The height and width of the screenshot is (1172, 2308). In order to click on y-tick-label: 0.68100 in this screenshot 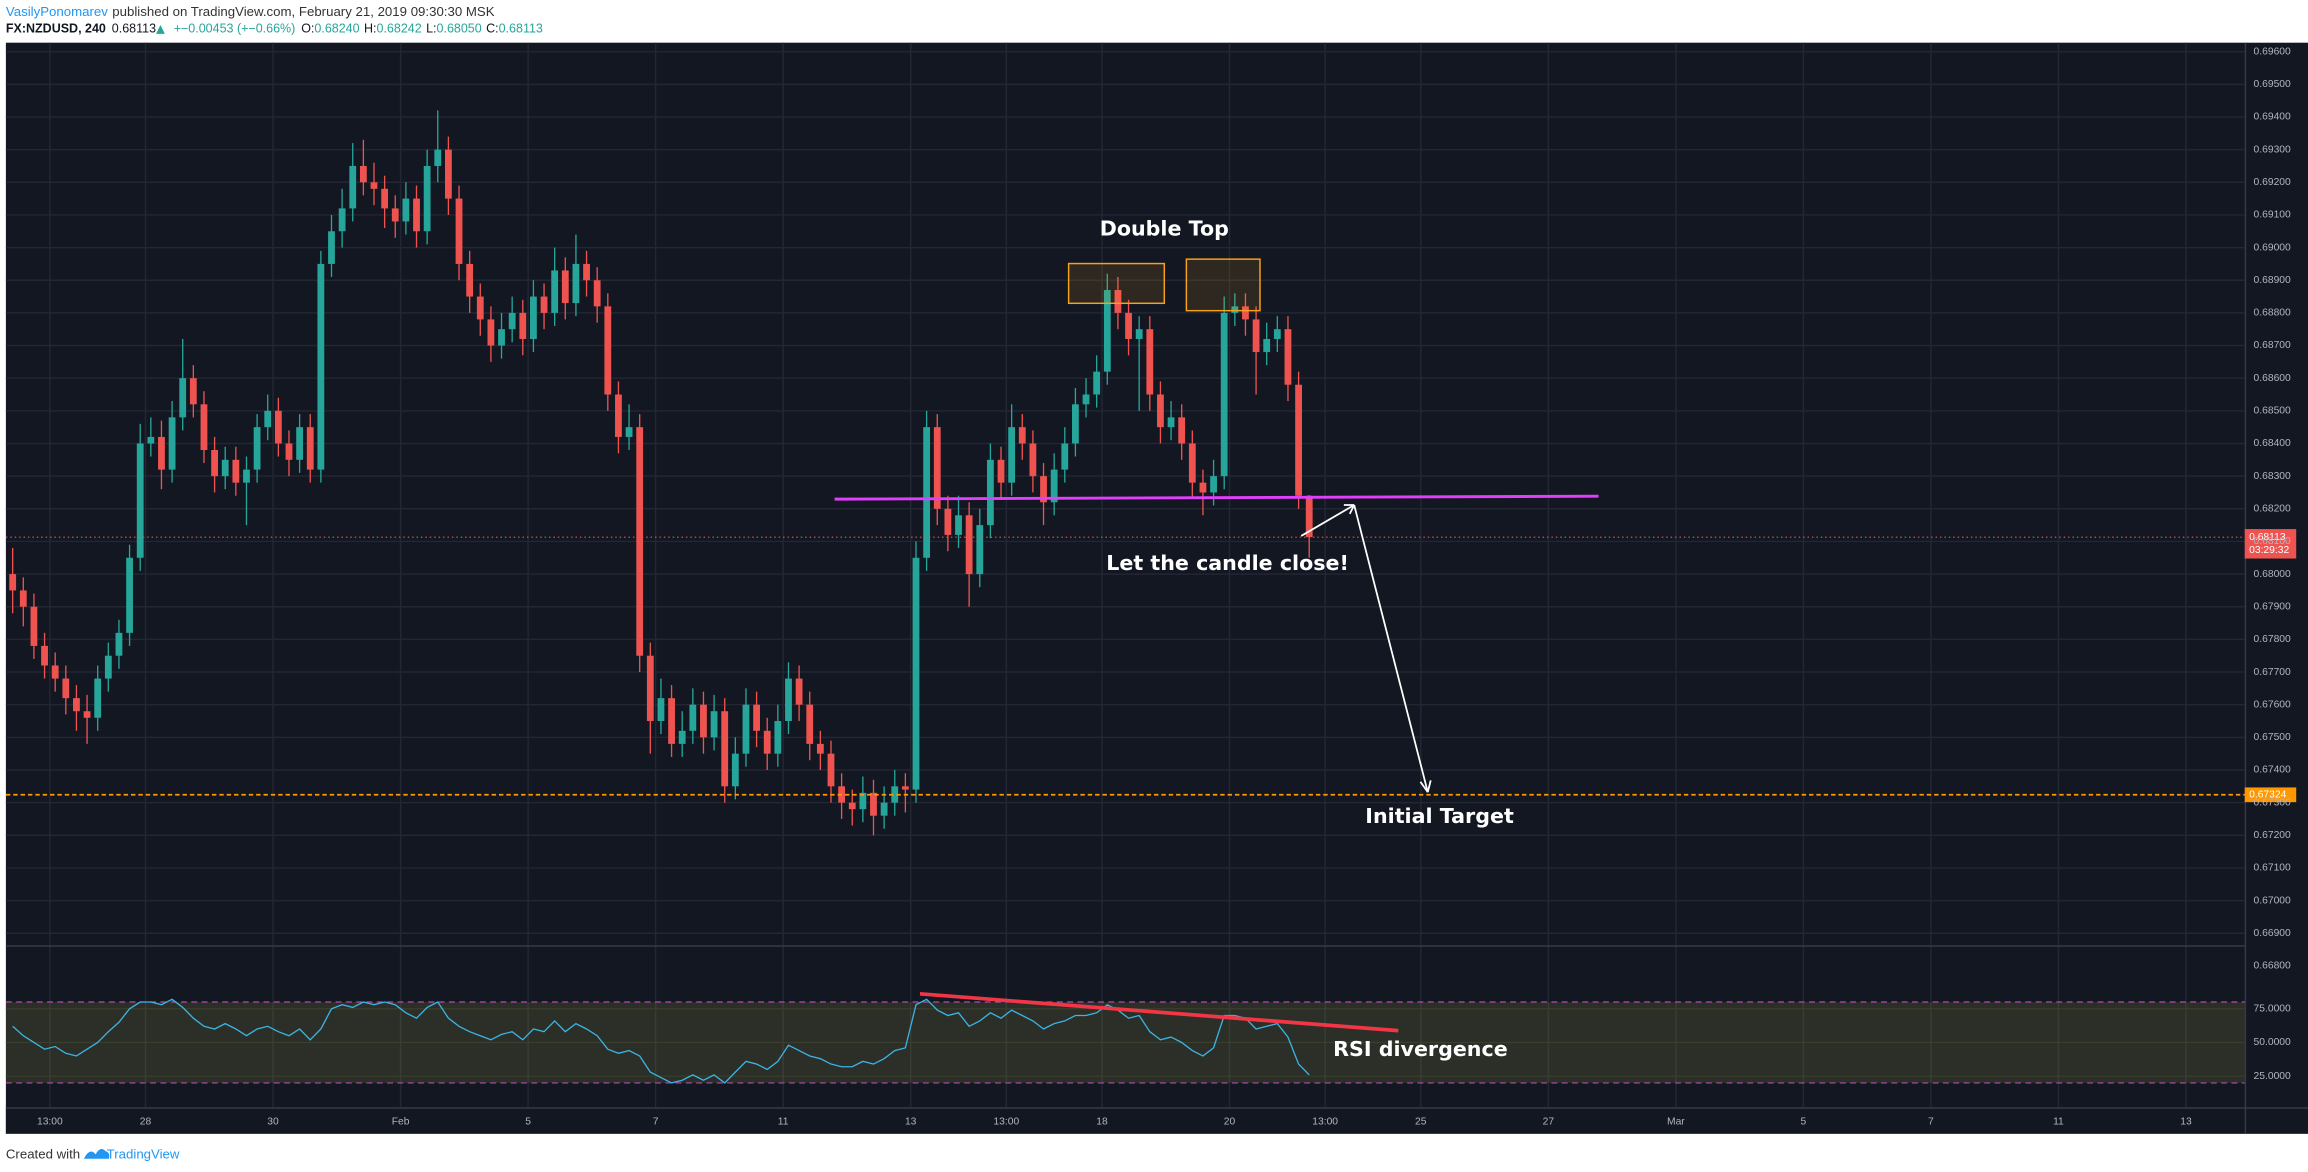, I will do `click(2272, 541)`.